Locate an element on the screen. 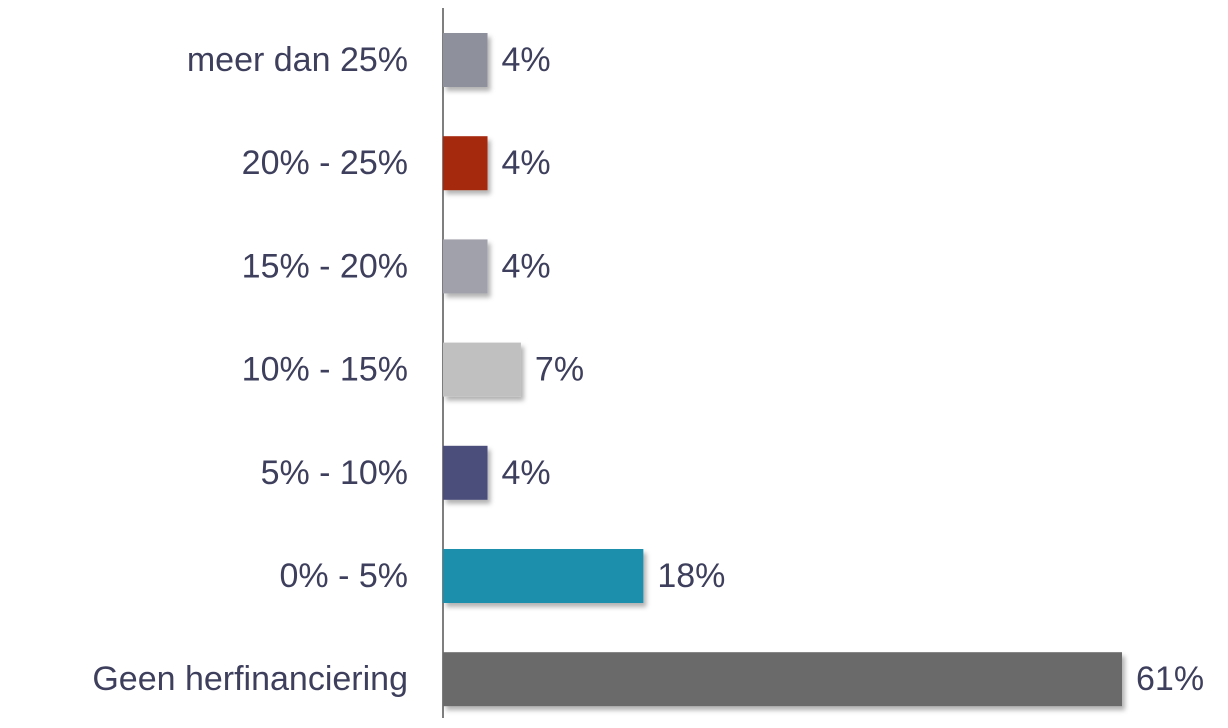  category-label: 0% - 5% is located at coordinates (344, 576).